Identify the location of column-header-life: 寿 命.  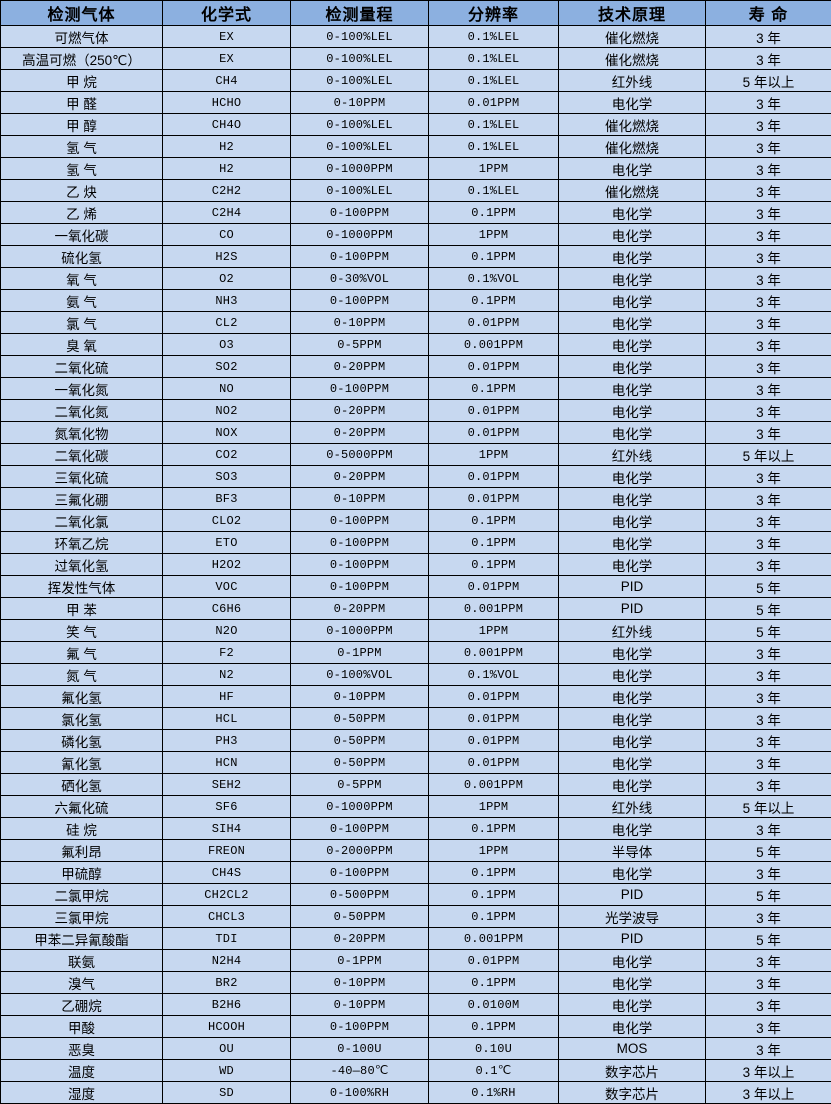
(768, 13).